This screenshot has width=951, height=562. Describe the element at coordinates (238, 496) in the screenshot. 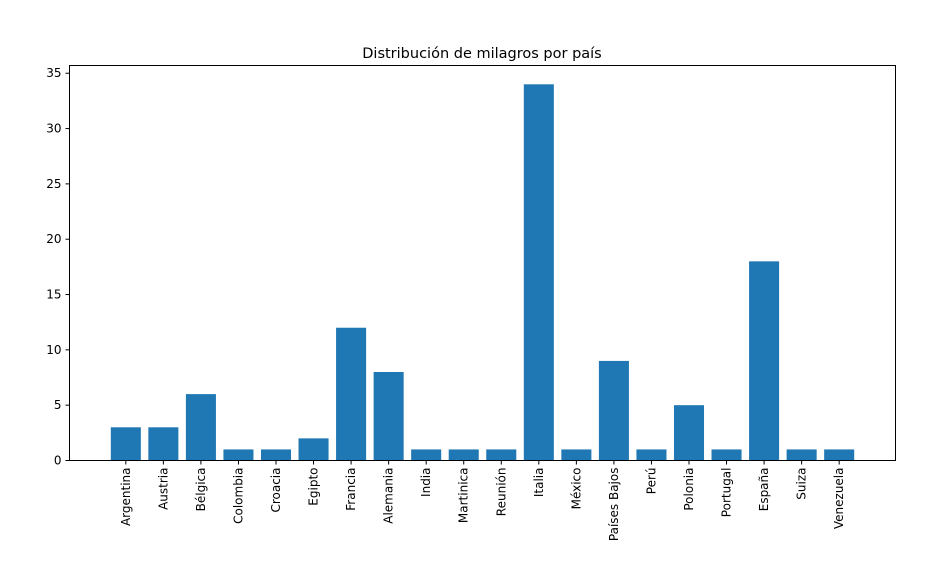

I see `x-tick-label: Colombia` at that location.